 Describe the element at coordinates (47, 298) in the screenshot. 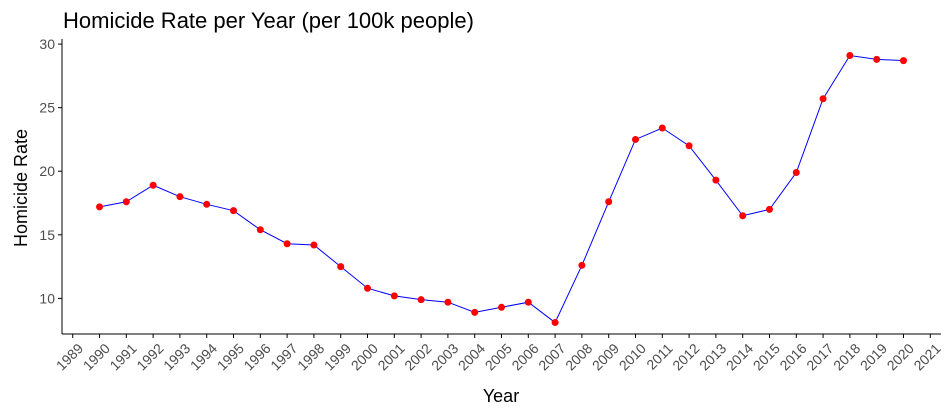

I see `y-tick-label: 10` at that location.